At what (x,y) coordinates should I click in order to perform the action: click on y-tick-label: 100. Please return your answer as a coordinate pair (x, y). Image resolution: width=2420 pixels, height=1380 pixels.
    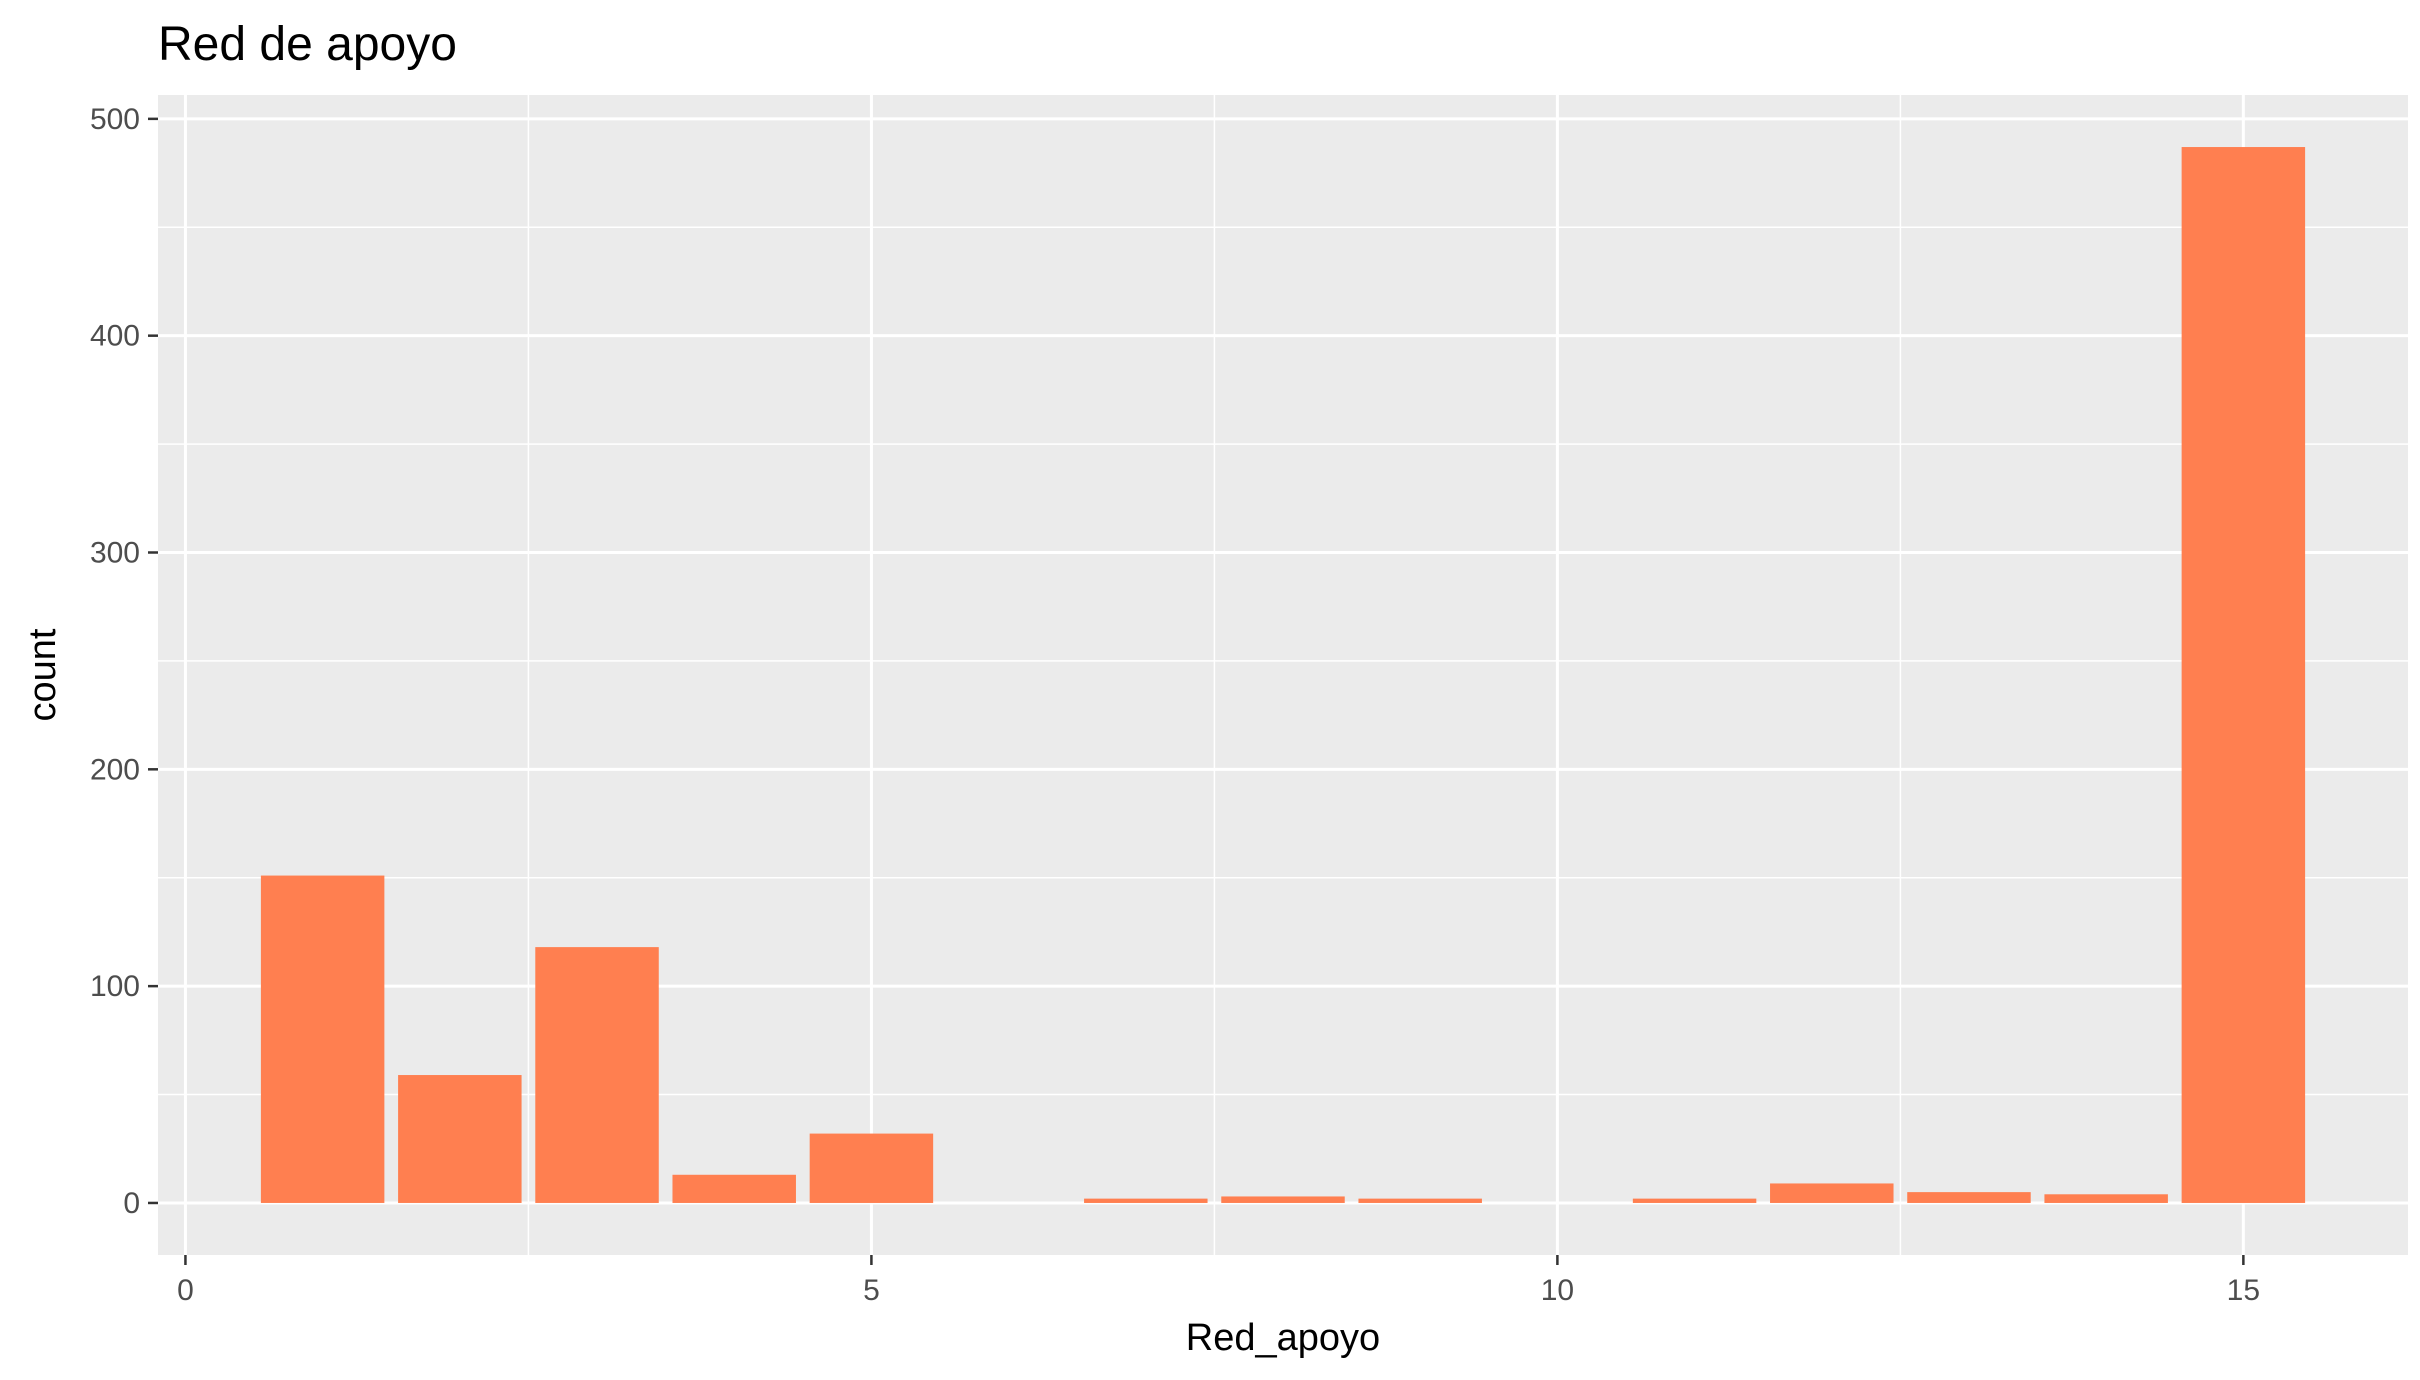
    Looking at the image, I should click on (115, 986).